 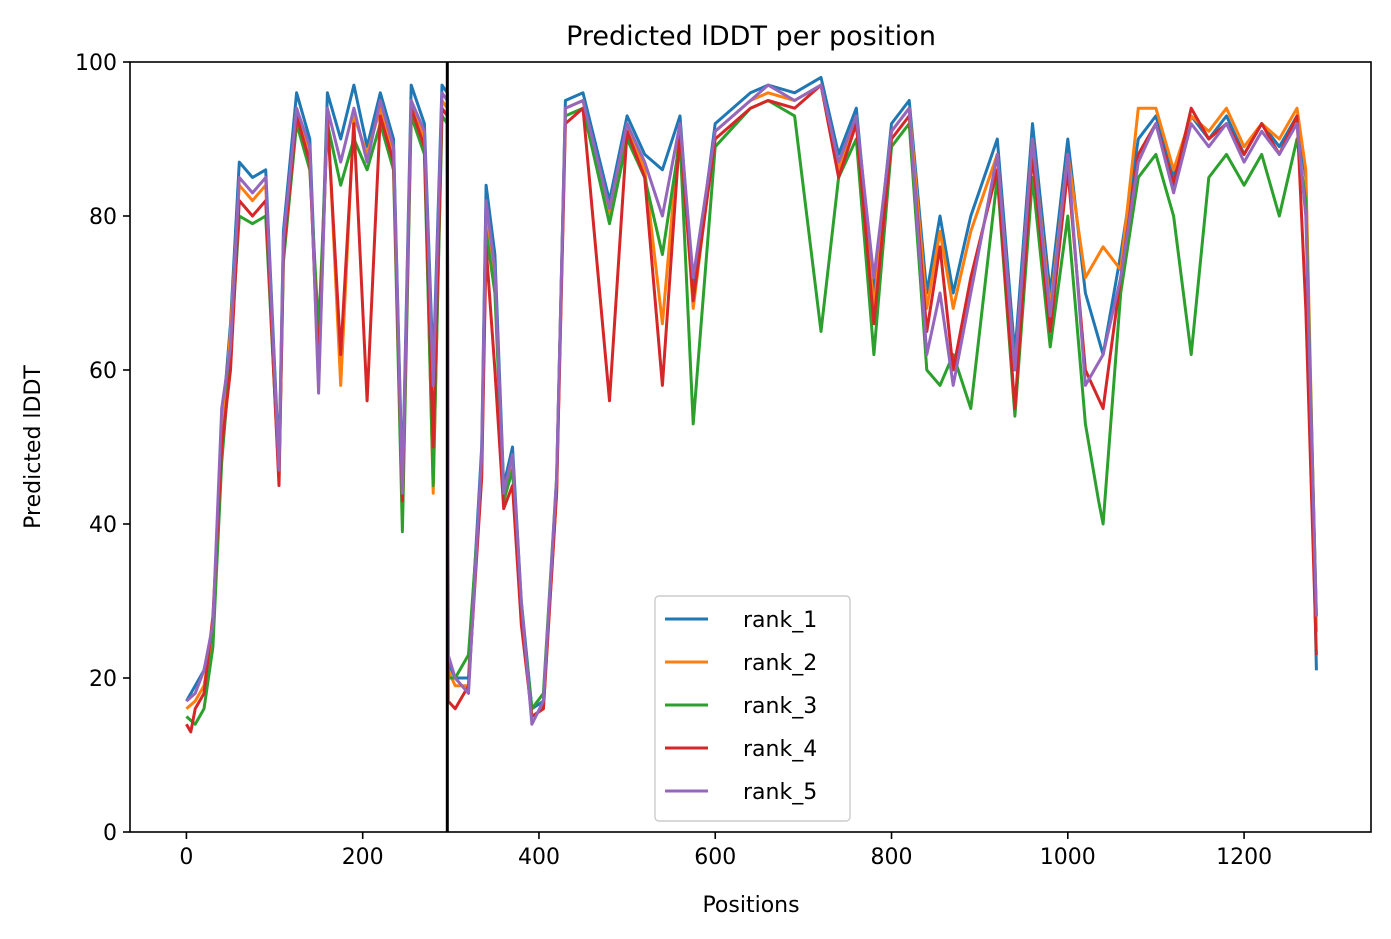 What do you see at coordinates (103, 679) in the screenshot?
I see `y-tick-label: 20` at bounding box center [103, 679].